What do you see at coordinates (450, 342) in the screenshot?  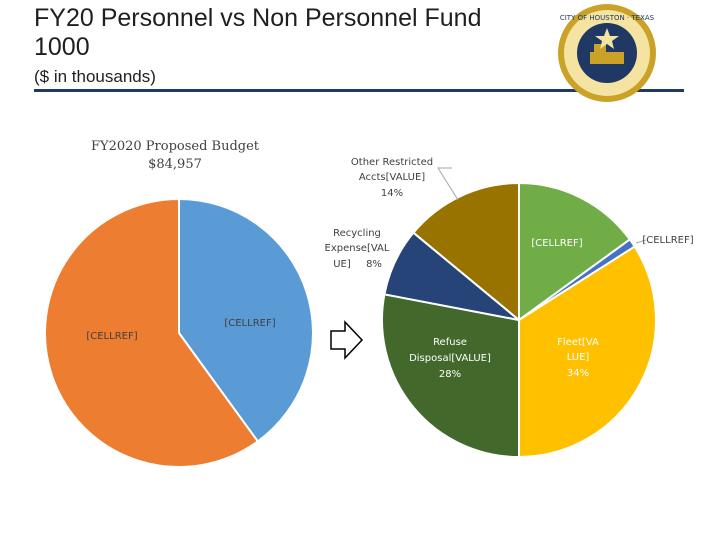 I see `pie-right-label-3-line1: Refuse` at bounding box center [450, 342].